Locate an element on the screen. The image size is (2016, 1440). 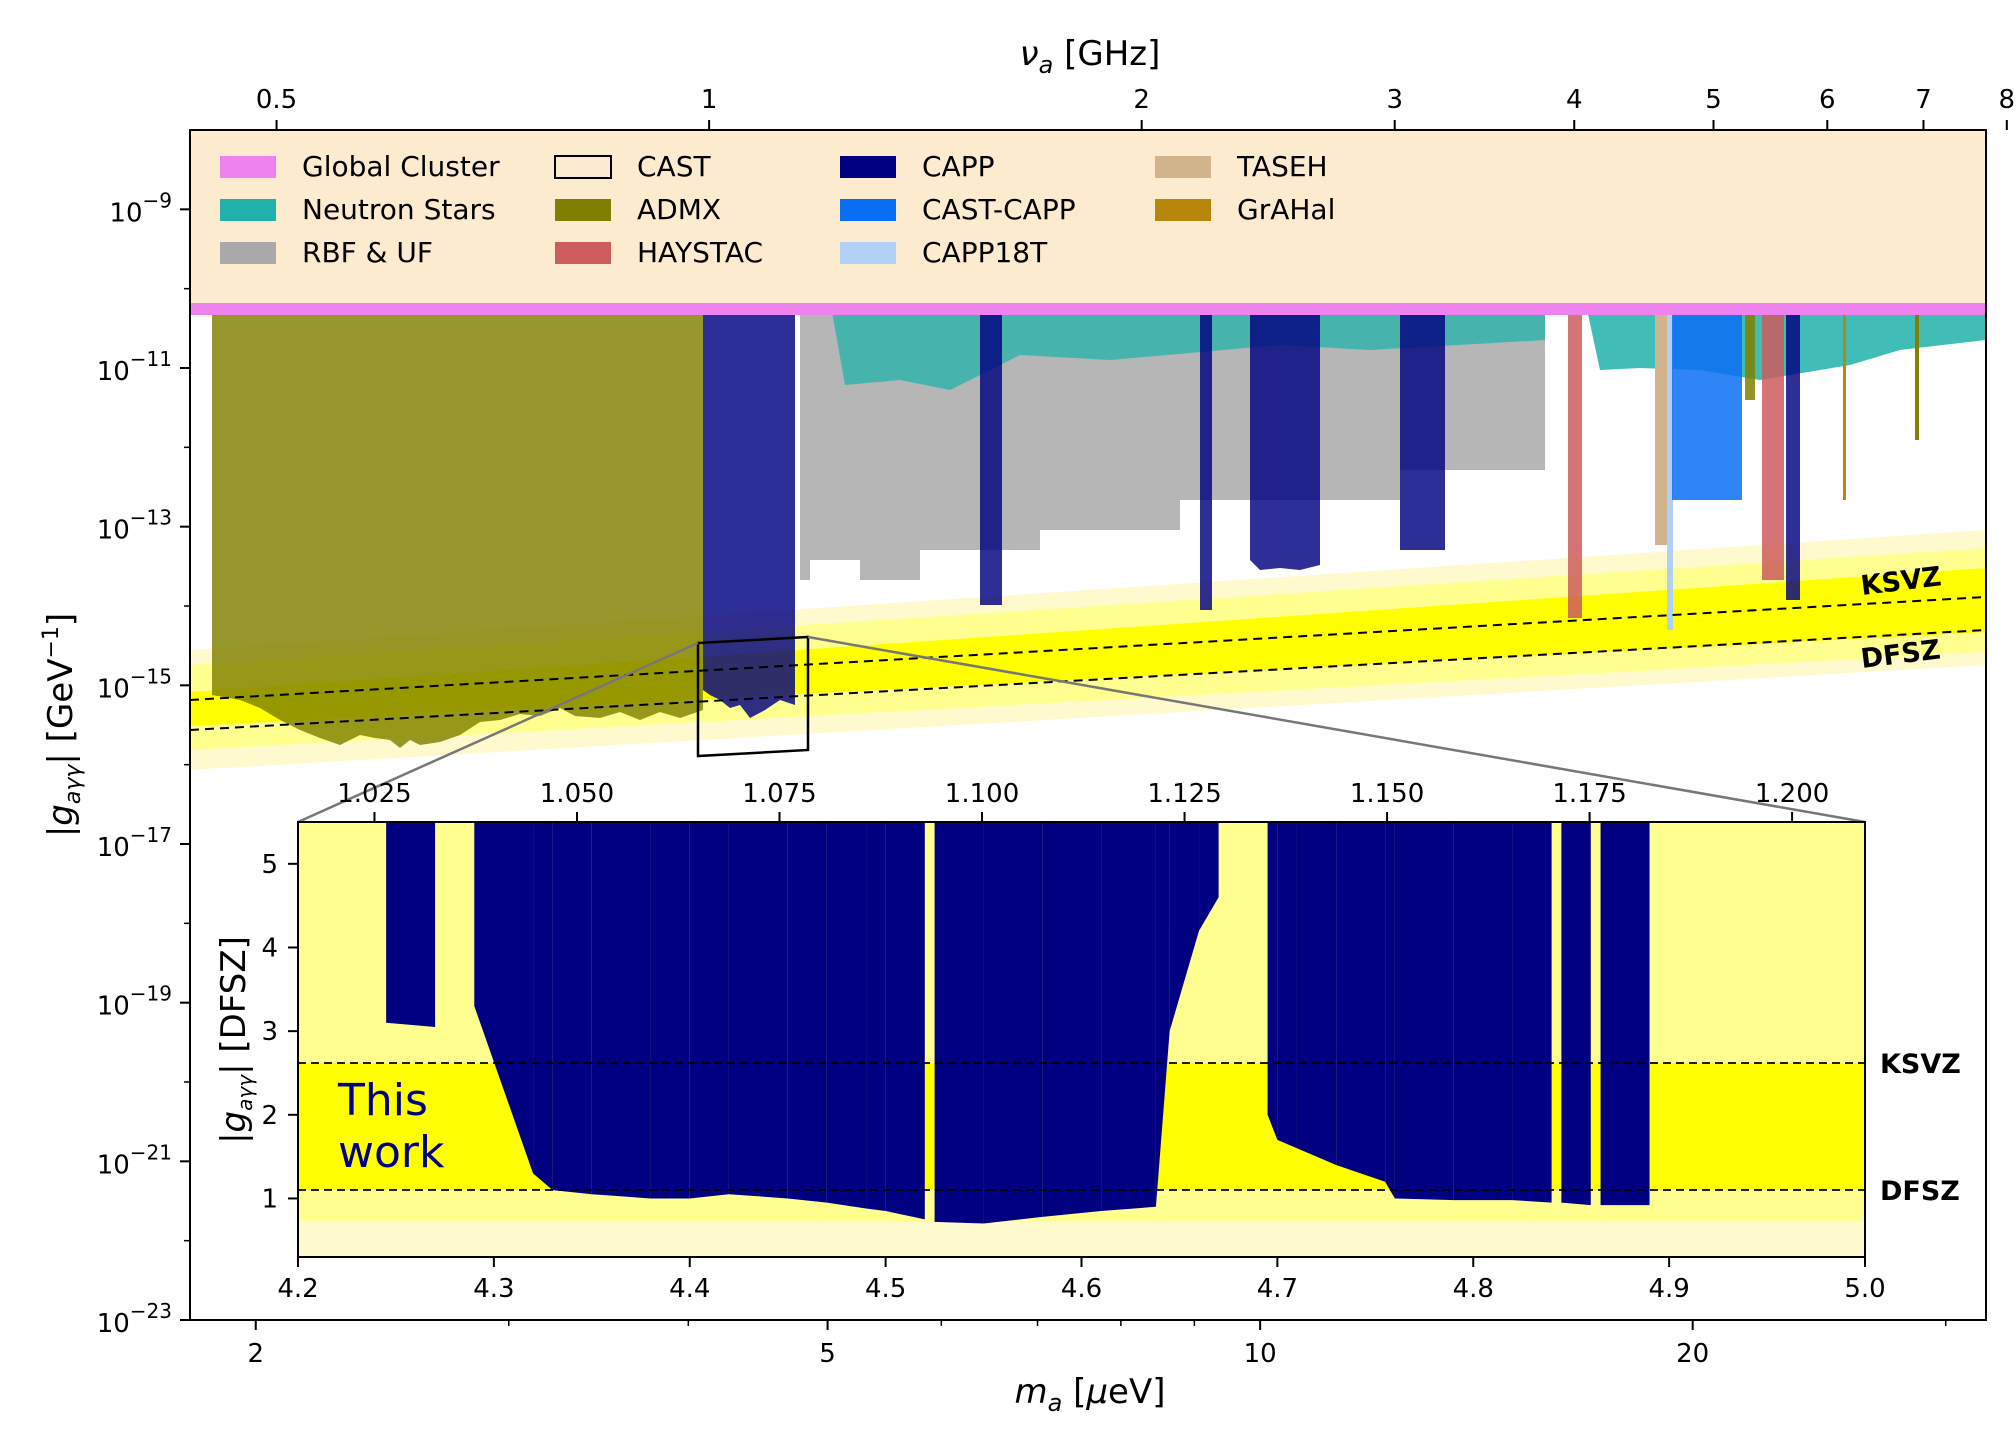
inset-x-tick-label: 4.8 is located at coordinates (1473, 1289).